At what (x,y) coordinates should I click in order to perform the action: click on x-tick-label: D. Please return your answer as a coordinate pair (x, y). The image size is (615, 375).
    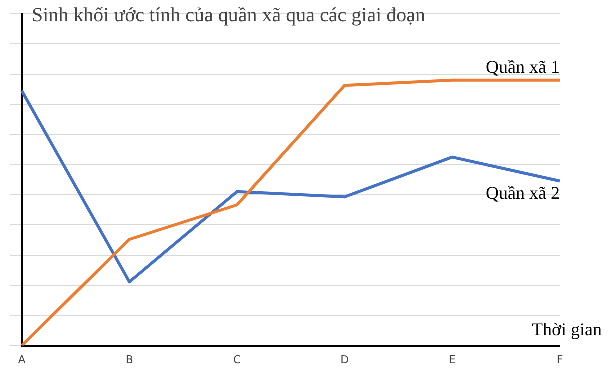
    Looking at the image, I should click on (345, 359).